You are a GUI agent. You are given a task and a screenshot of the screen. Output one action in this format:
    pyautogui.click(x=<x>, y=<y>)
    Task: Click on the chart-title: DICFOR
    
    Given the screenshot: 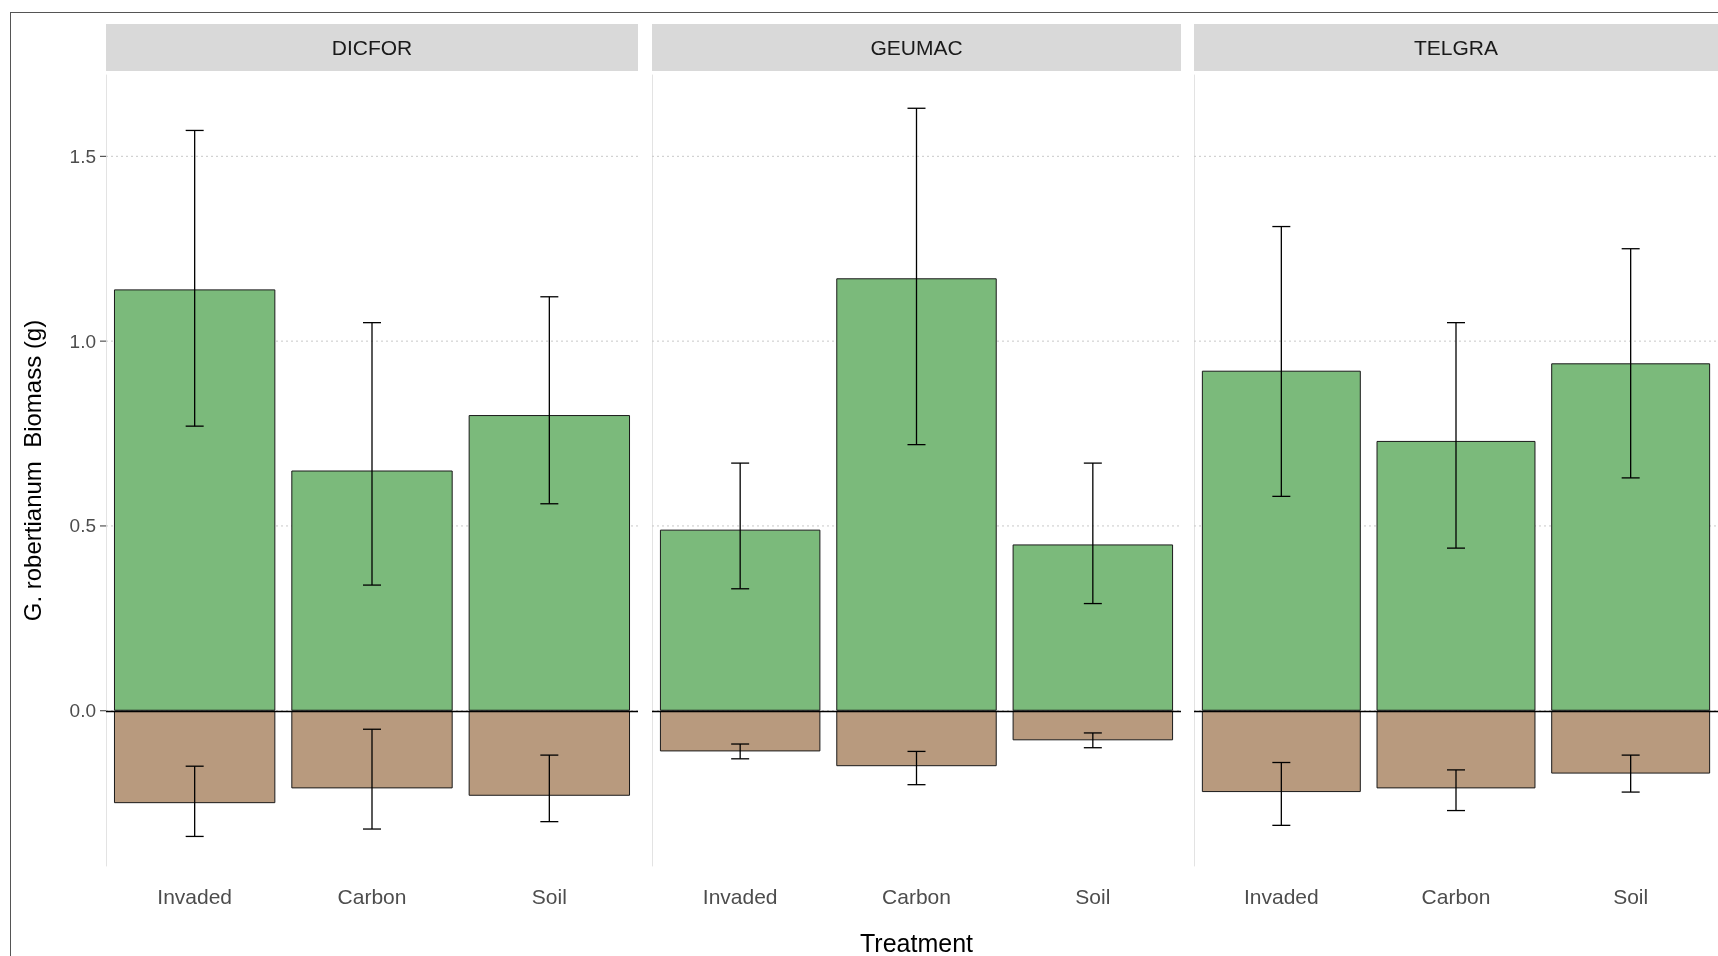 What is the action you would take?
    pyautogui.click(x=372, y=47)
    